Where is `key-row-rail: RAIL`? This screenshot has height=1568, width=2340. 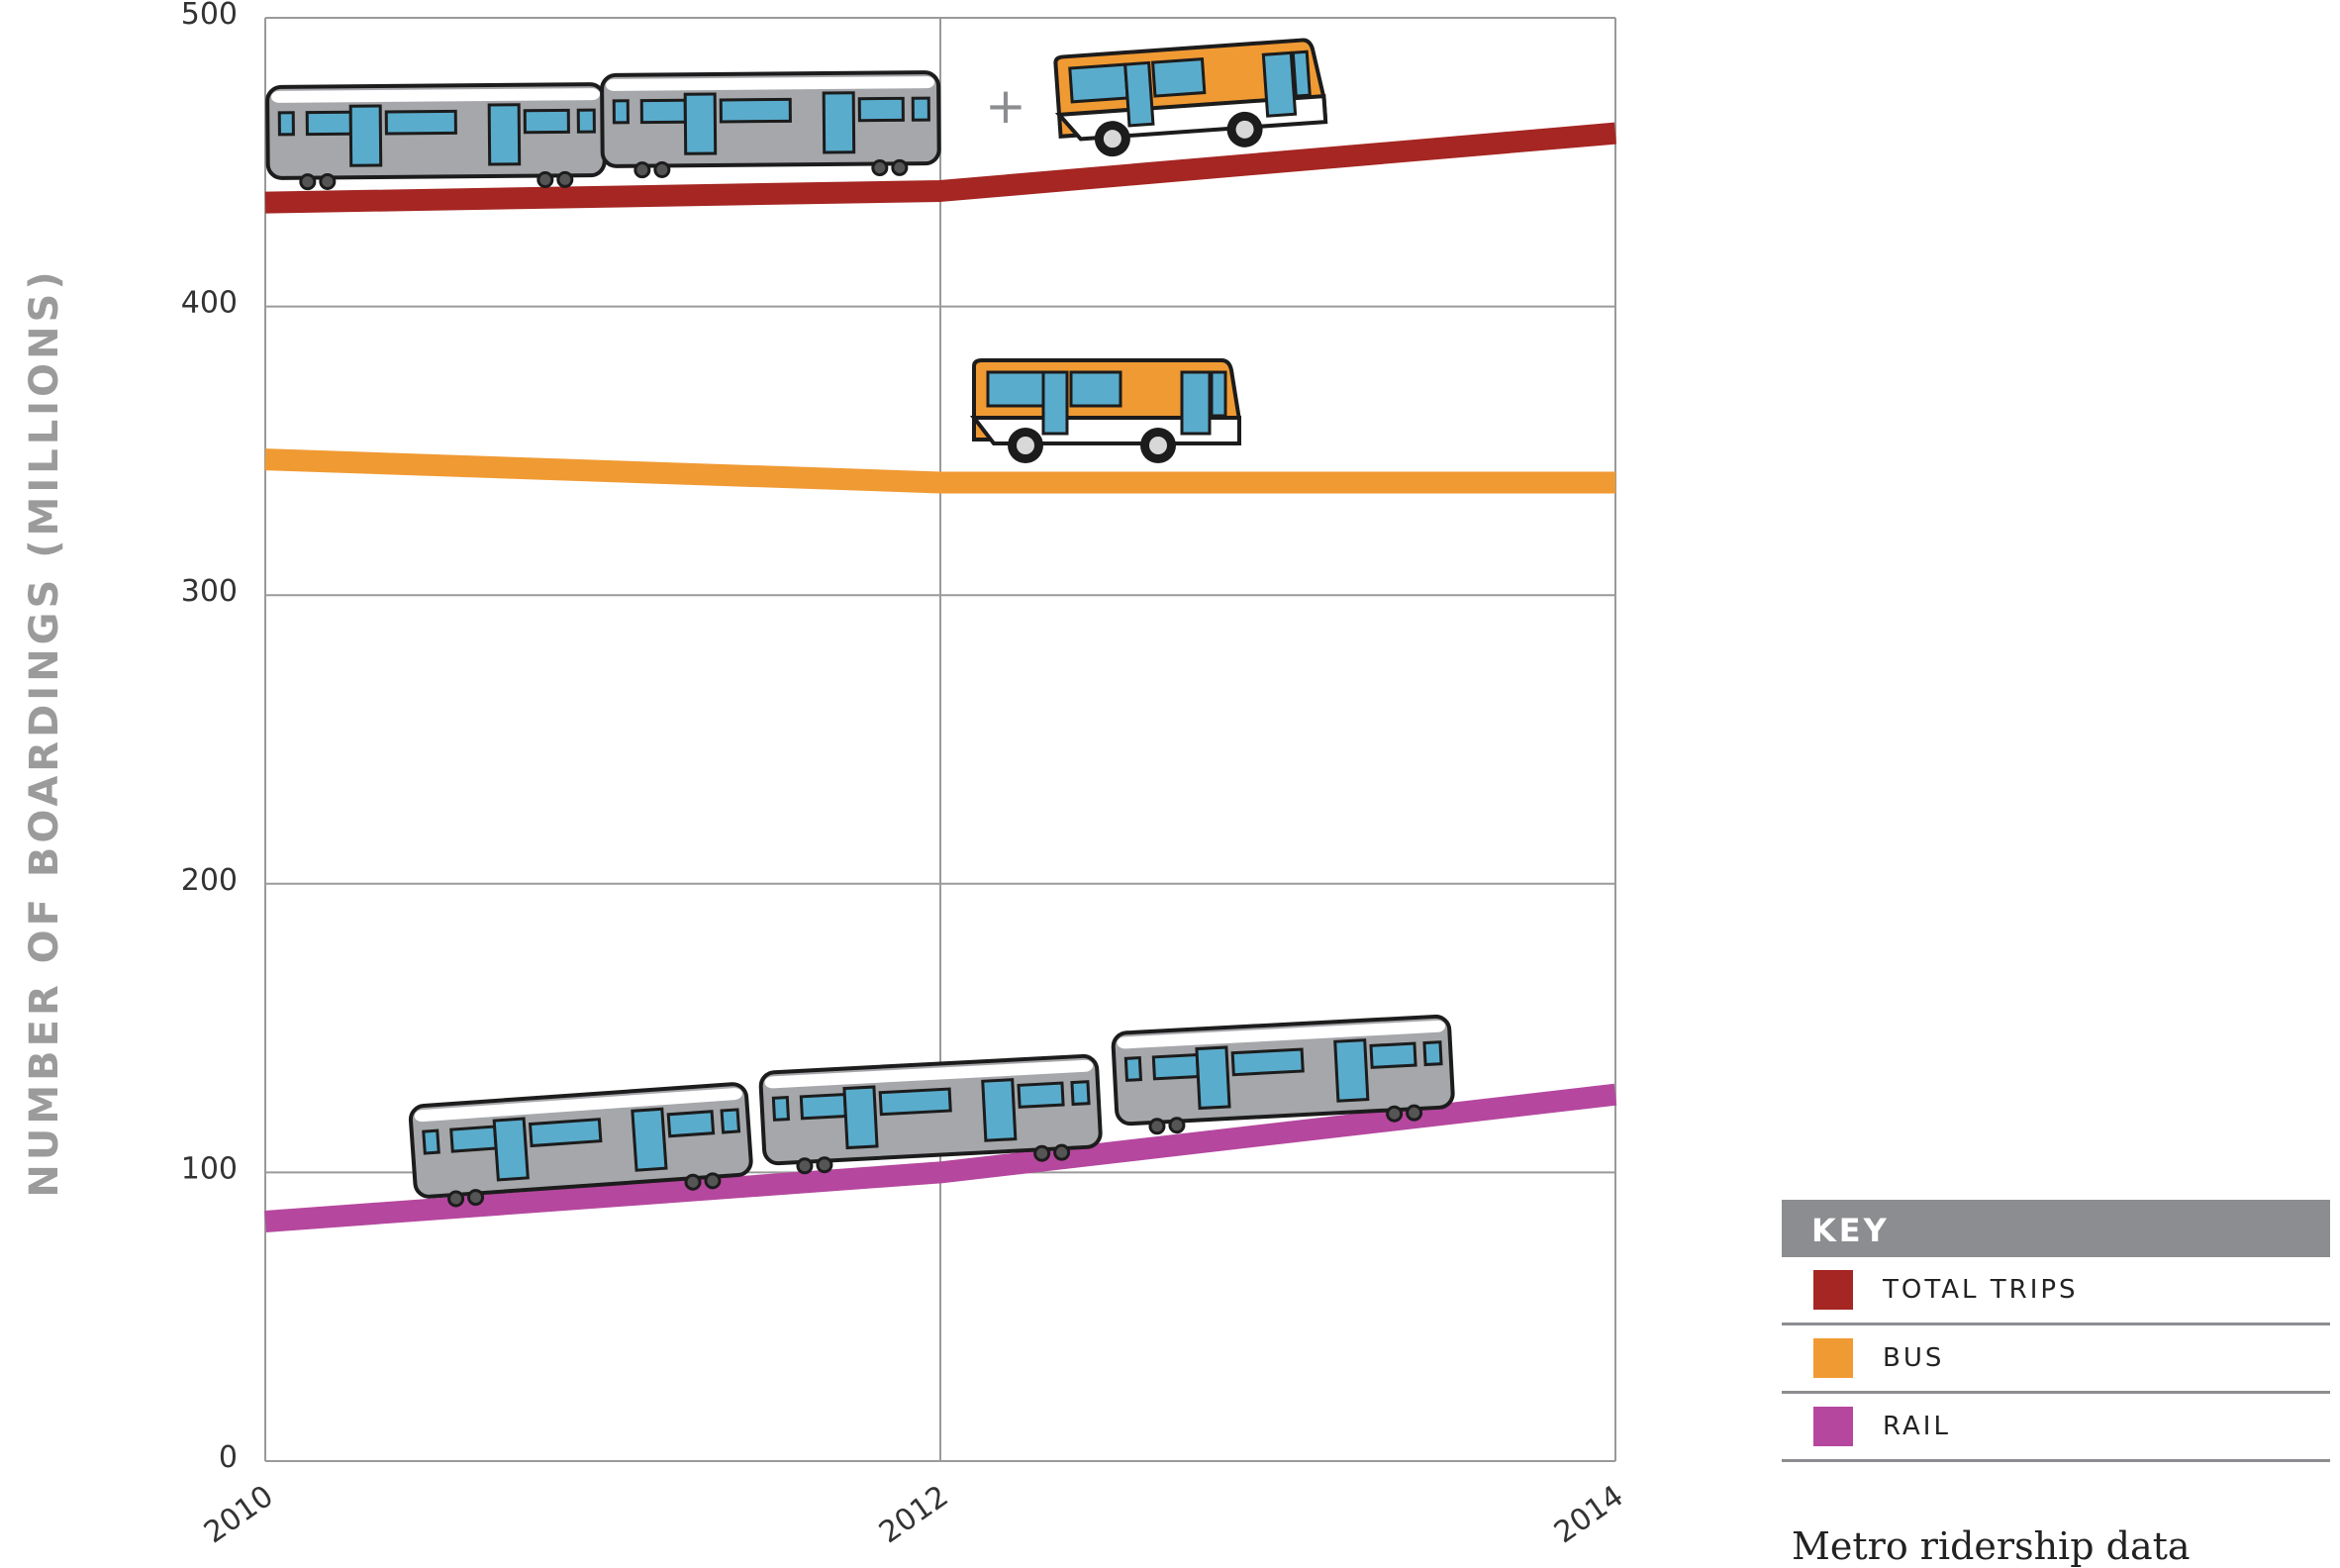
key-row-rail: RAIL is located at coordinates (2056, 1428).